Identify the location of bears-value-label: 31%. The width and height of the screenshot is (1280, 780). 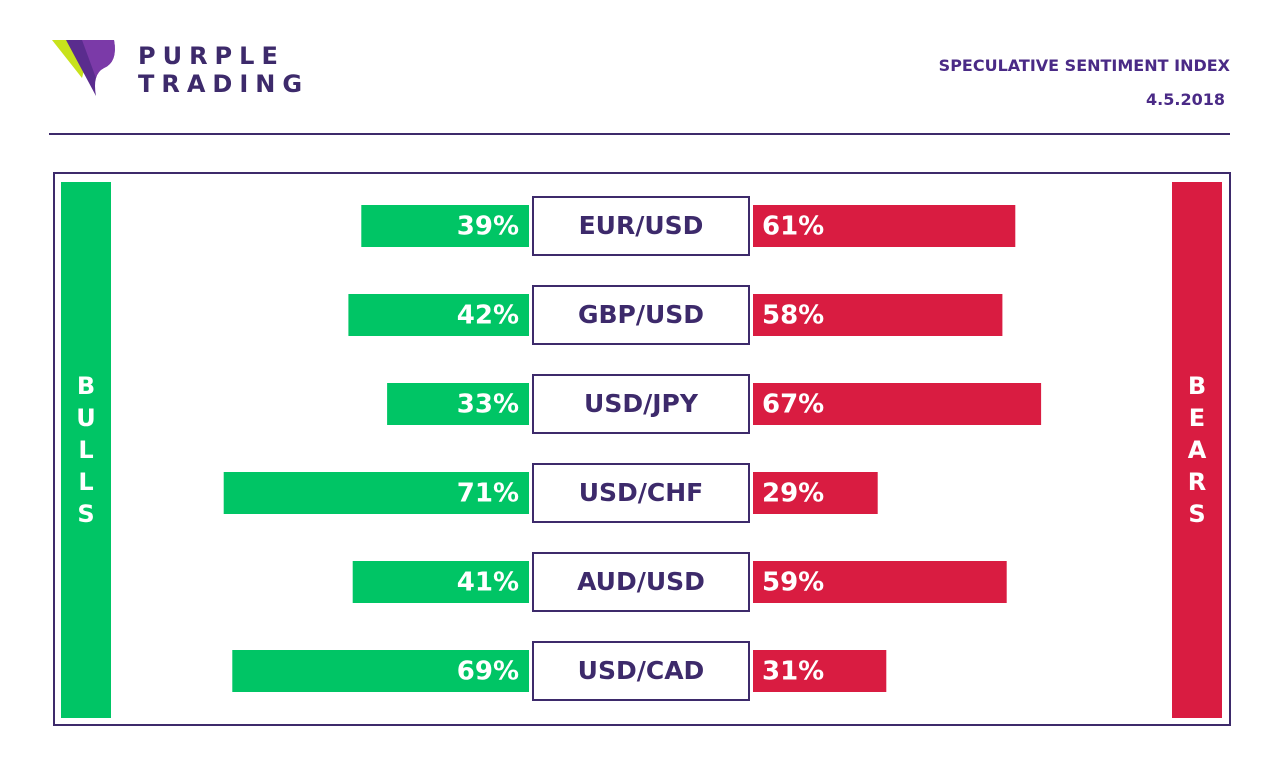
(793, 672).